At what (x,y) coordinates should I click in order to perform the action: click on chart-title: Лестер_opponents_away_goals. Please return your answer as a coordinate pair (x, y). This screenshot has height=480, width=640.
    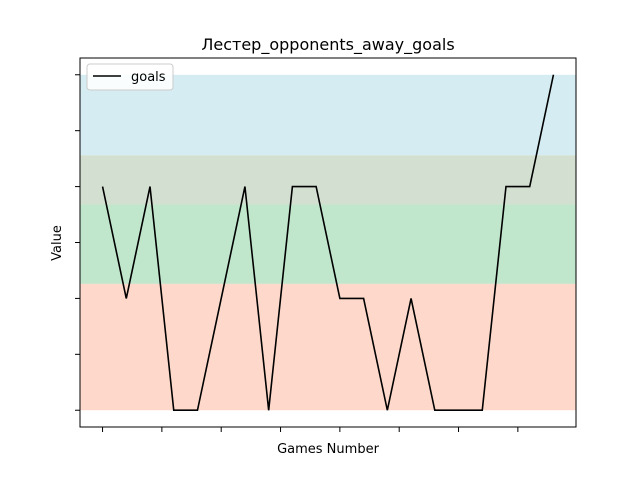
    Looking at the image, I should click on (327, 45).